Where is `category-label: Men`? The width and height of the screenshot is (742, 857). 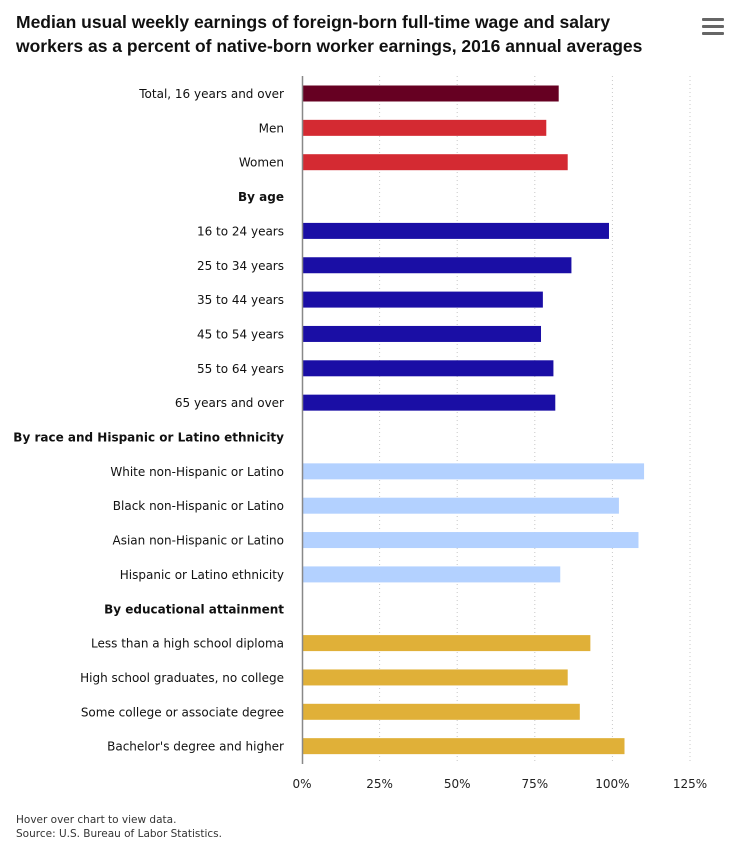
category-label: Men is located at coordinates (271, 128).